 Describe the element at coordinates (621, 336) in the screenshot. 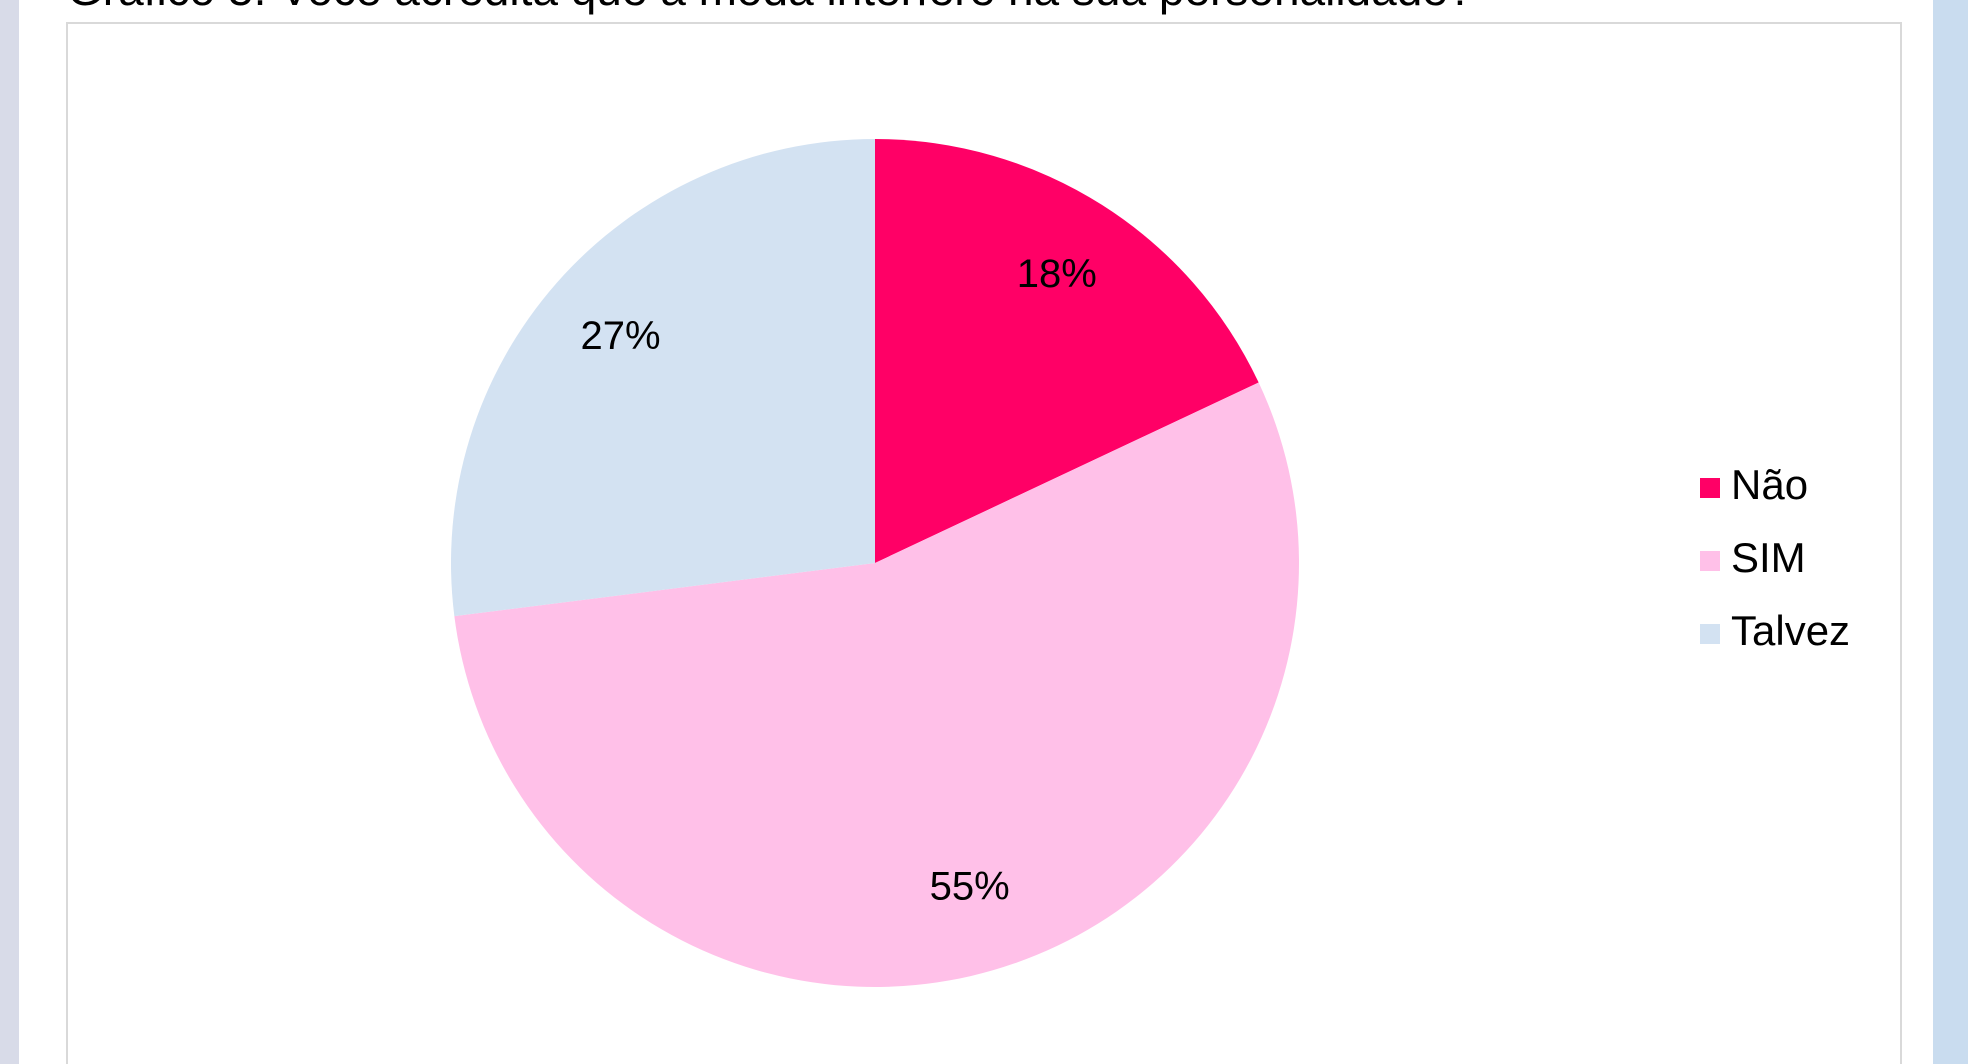

I see `data-label: 27%` at that location.